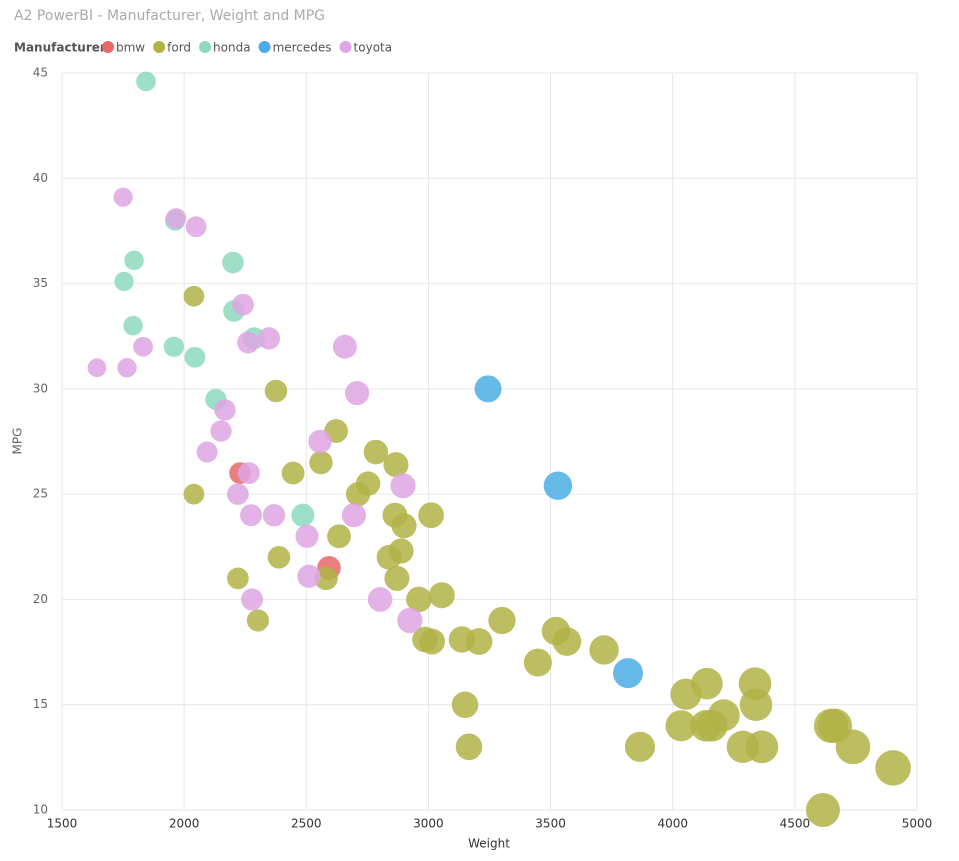 This screenshot has width=959, height=861. I want to click on y-tick-label: 30, so click(40, 388).